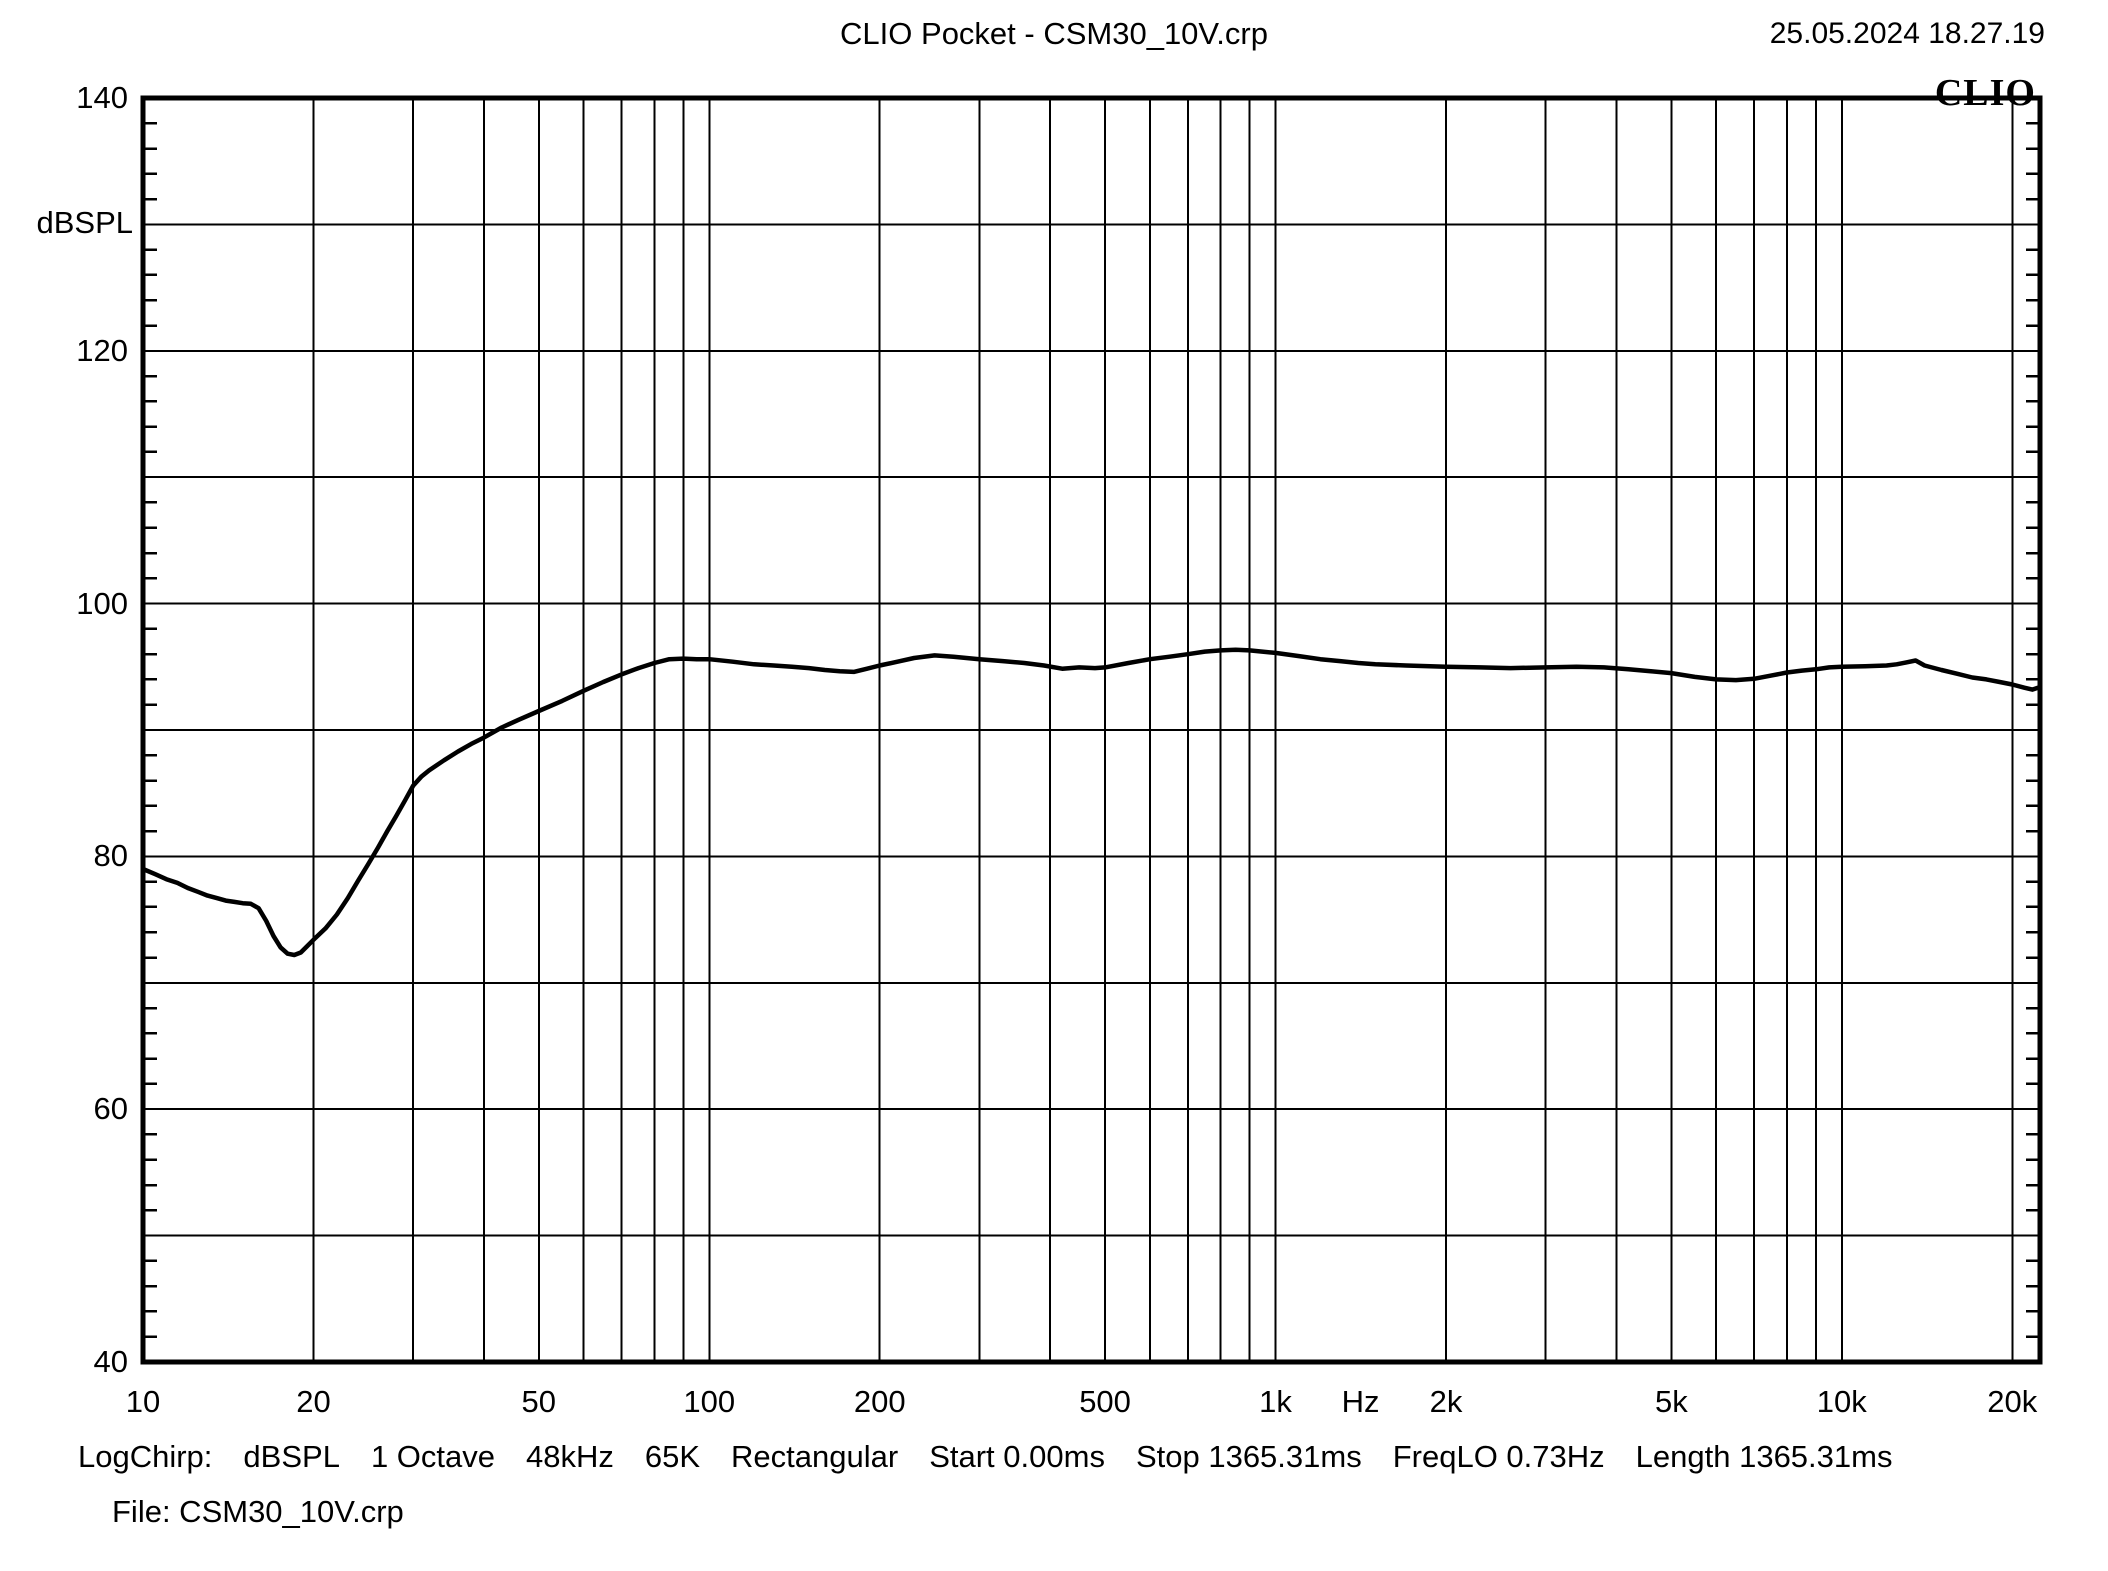  Describe the element at coordinates (1017, 1456) in the screenshot. I see `status-field: Start 0.00ms` at that location.